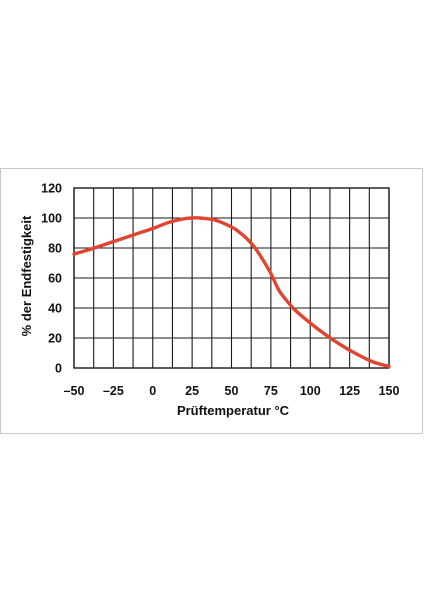  Describe the element at coordinates (192, 391) in the screenshot. I see `x-tick-label: 25` at that location.